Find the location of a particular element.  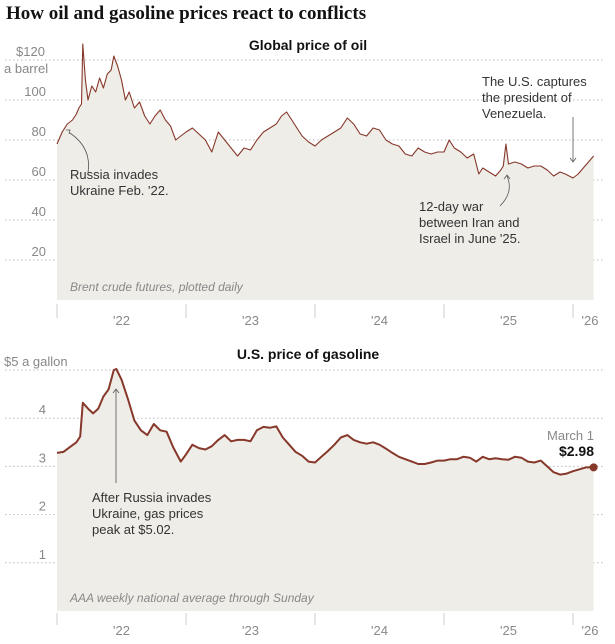

oil-y-tick-label: 60 is located at coordinates (39, 171).